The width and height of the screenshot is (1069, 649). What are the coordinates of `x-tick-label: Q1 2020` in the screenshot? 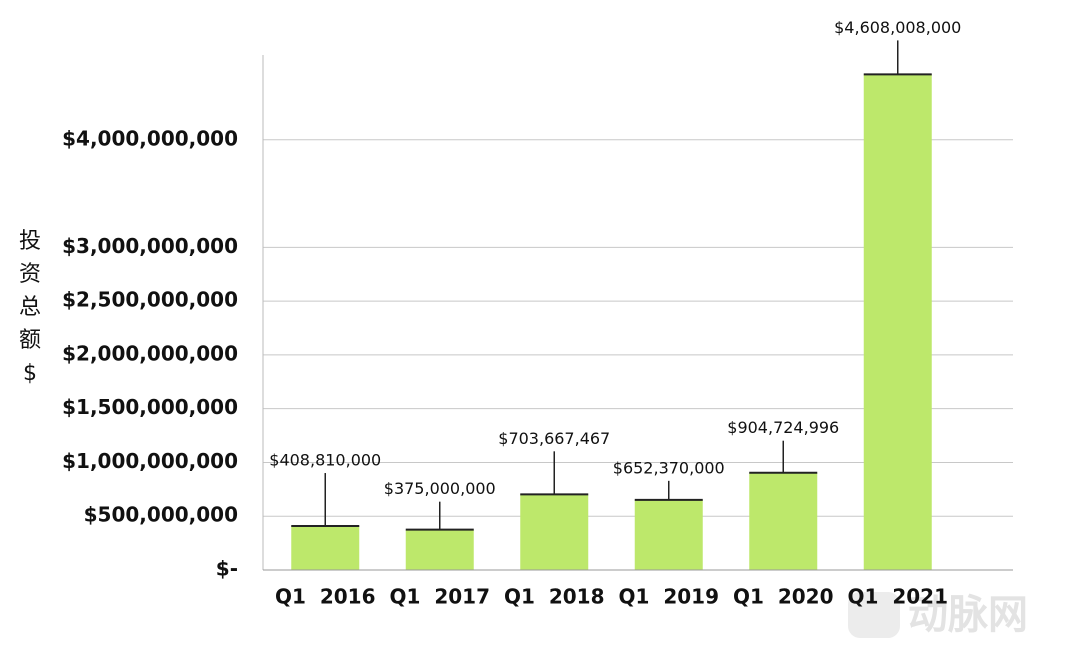 It's located at (783, 597).